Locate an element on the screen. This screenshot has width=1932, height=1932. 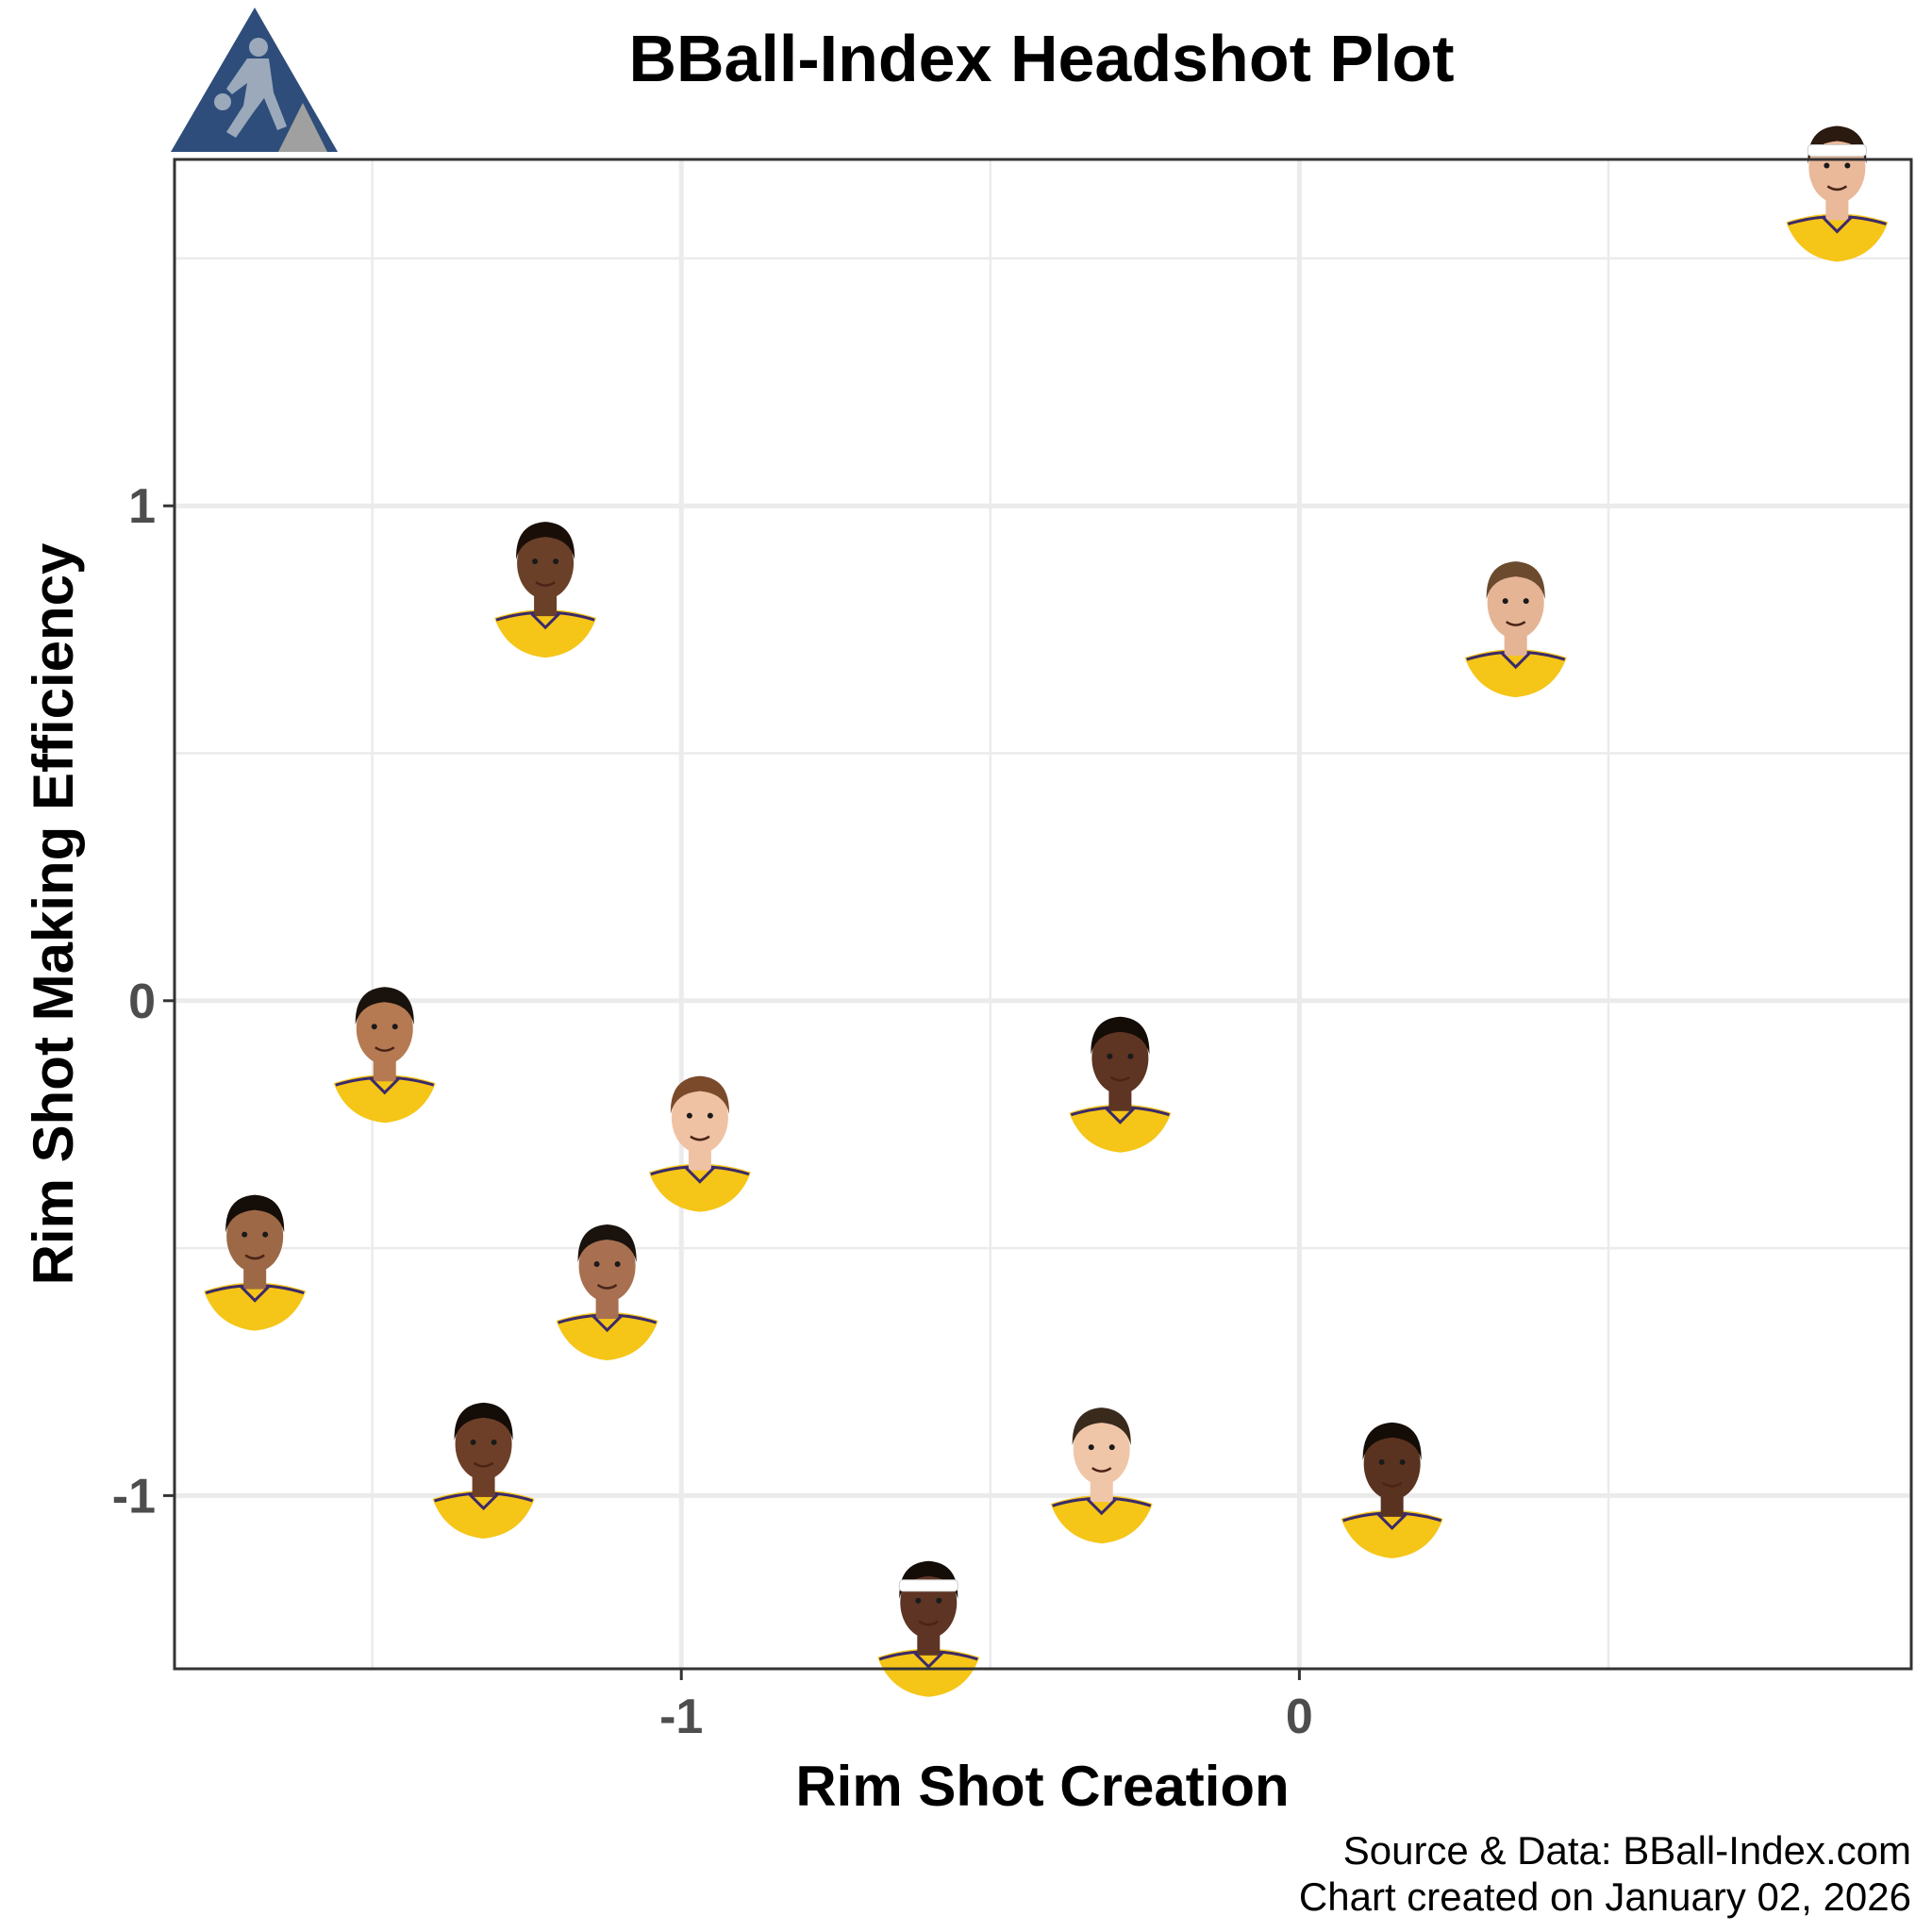
logo-player-silhouette is located at coordinates (251, 88).